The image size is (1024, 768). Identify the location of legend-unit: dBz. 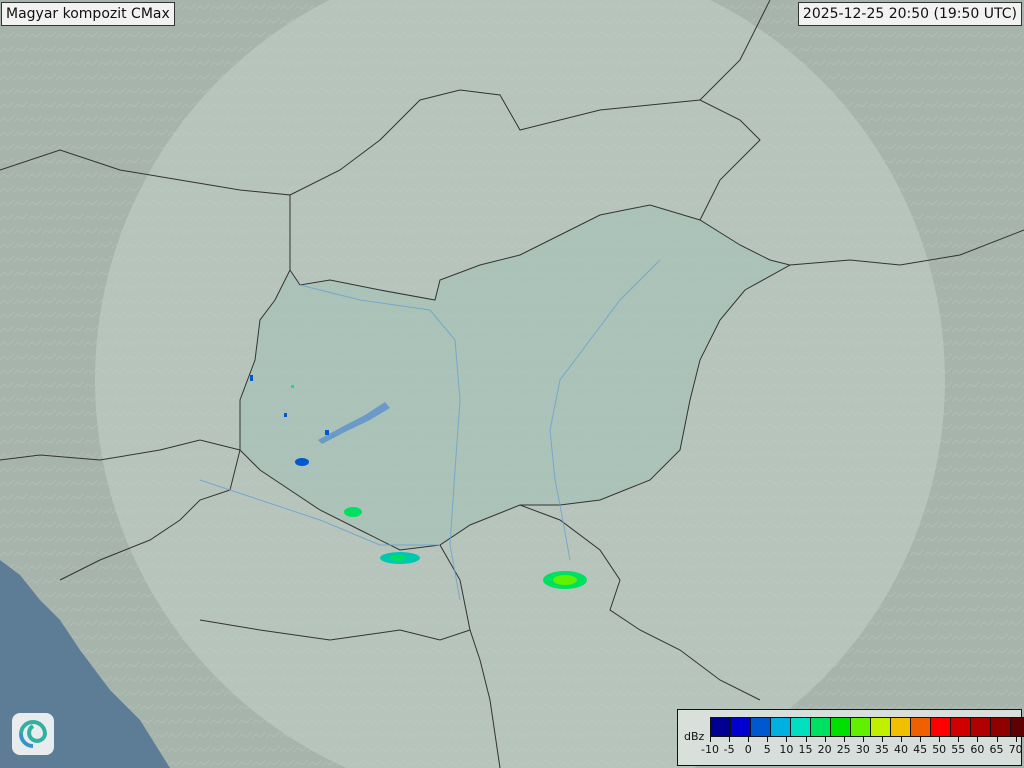
(694, 736).